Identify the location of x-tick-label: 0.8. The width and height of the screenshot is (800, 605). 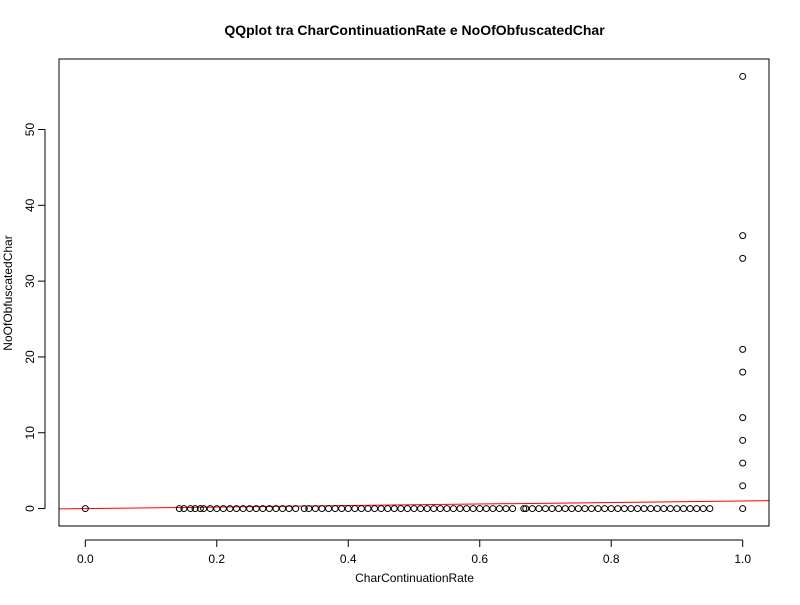
(611, 559).